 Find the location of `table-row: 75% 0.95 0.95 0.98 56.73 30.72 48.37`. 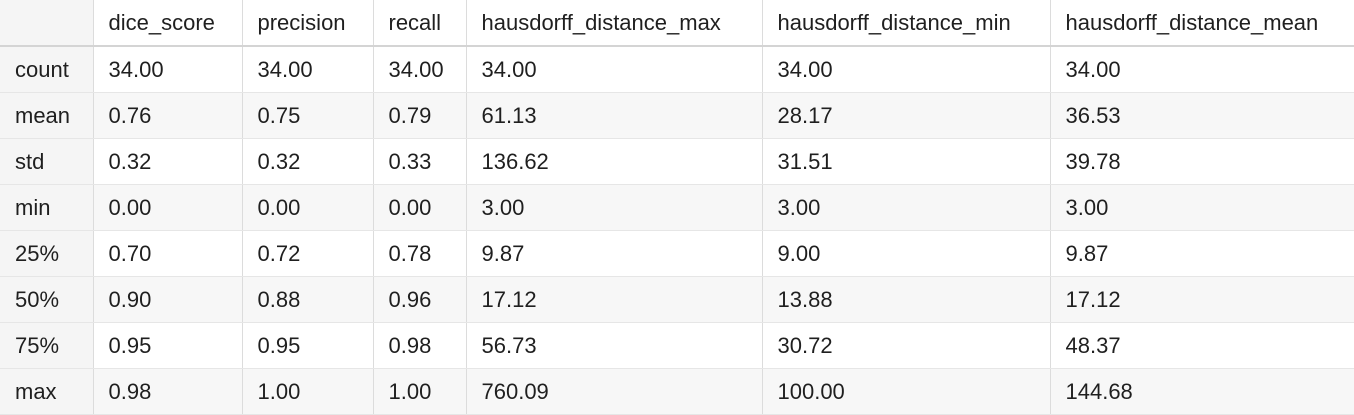

table-row: 75% 0.95 0.95 0.98 56.73 30.72 48.37 is located at coordinates (677, 345).